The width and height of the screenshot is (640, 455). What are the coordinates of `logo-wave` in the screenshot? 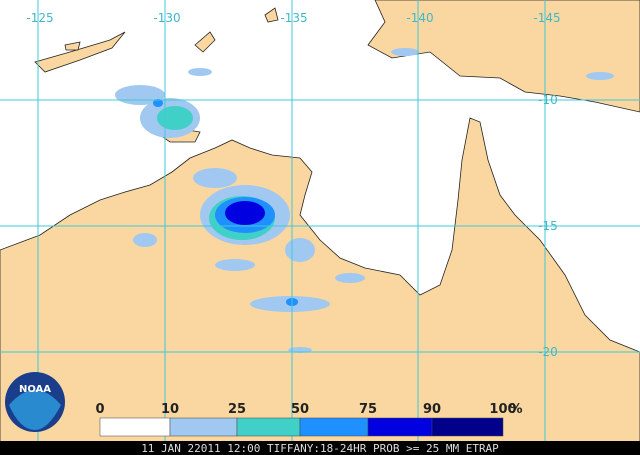 It's located at (35, 410).